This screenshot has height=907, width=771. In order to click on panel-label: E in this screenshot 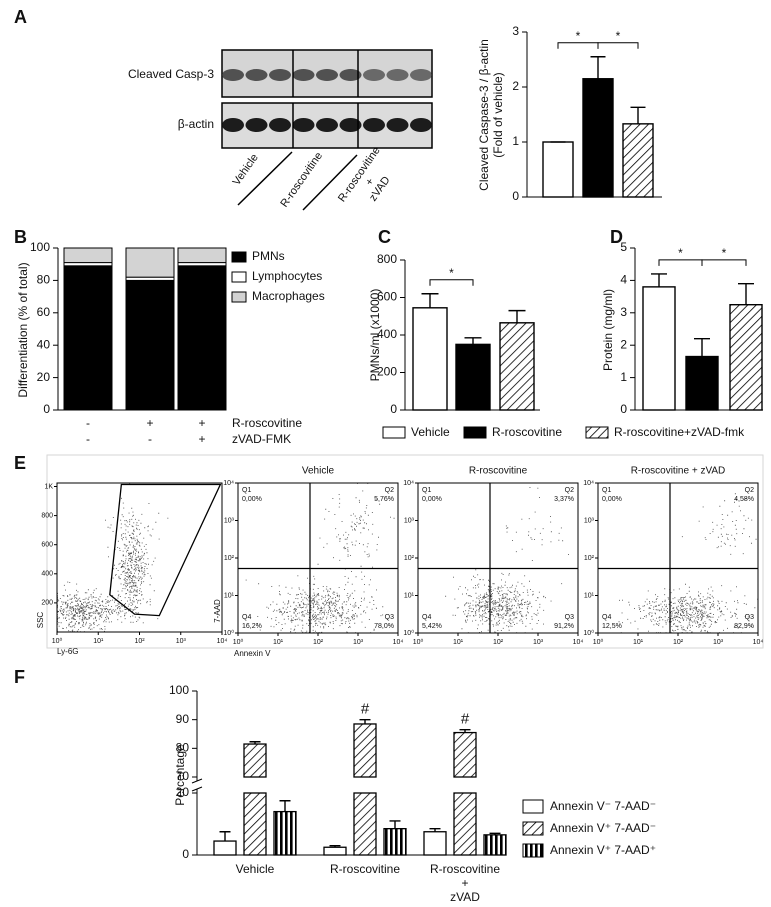, I will do `click(20, 463)`.